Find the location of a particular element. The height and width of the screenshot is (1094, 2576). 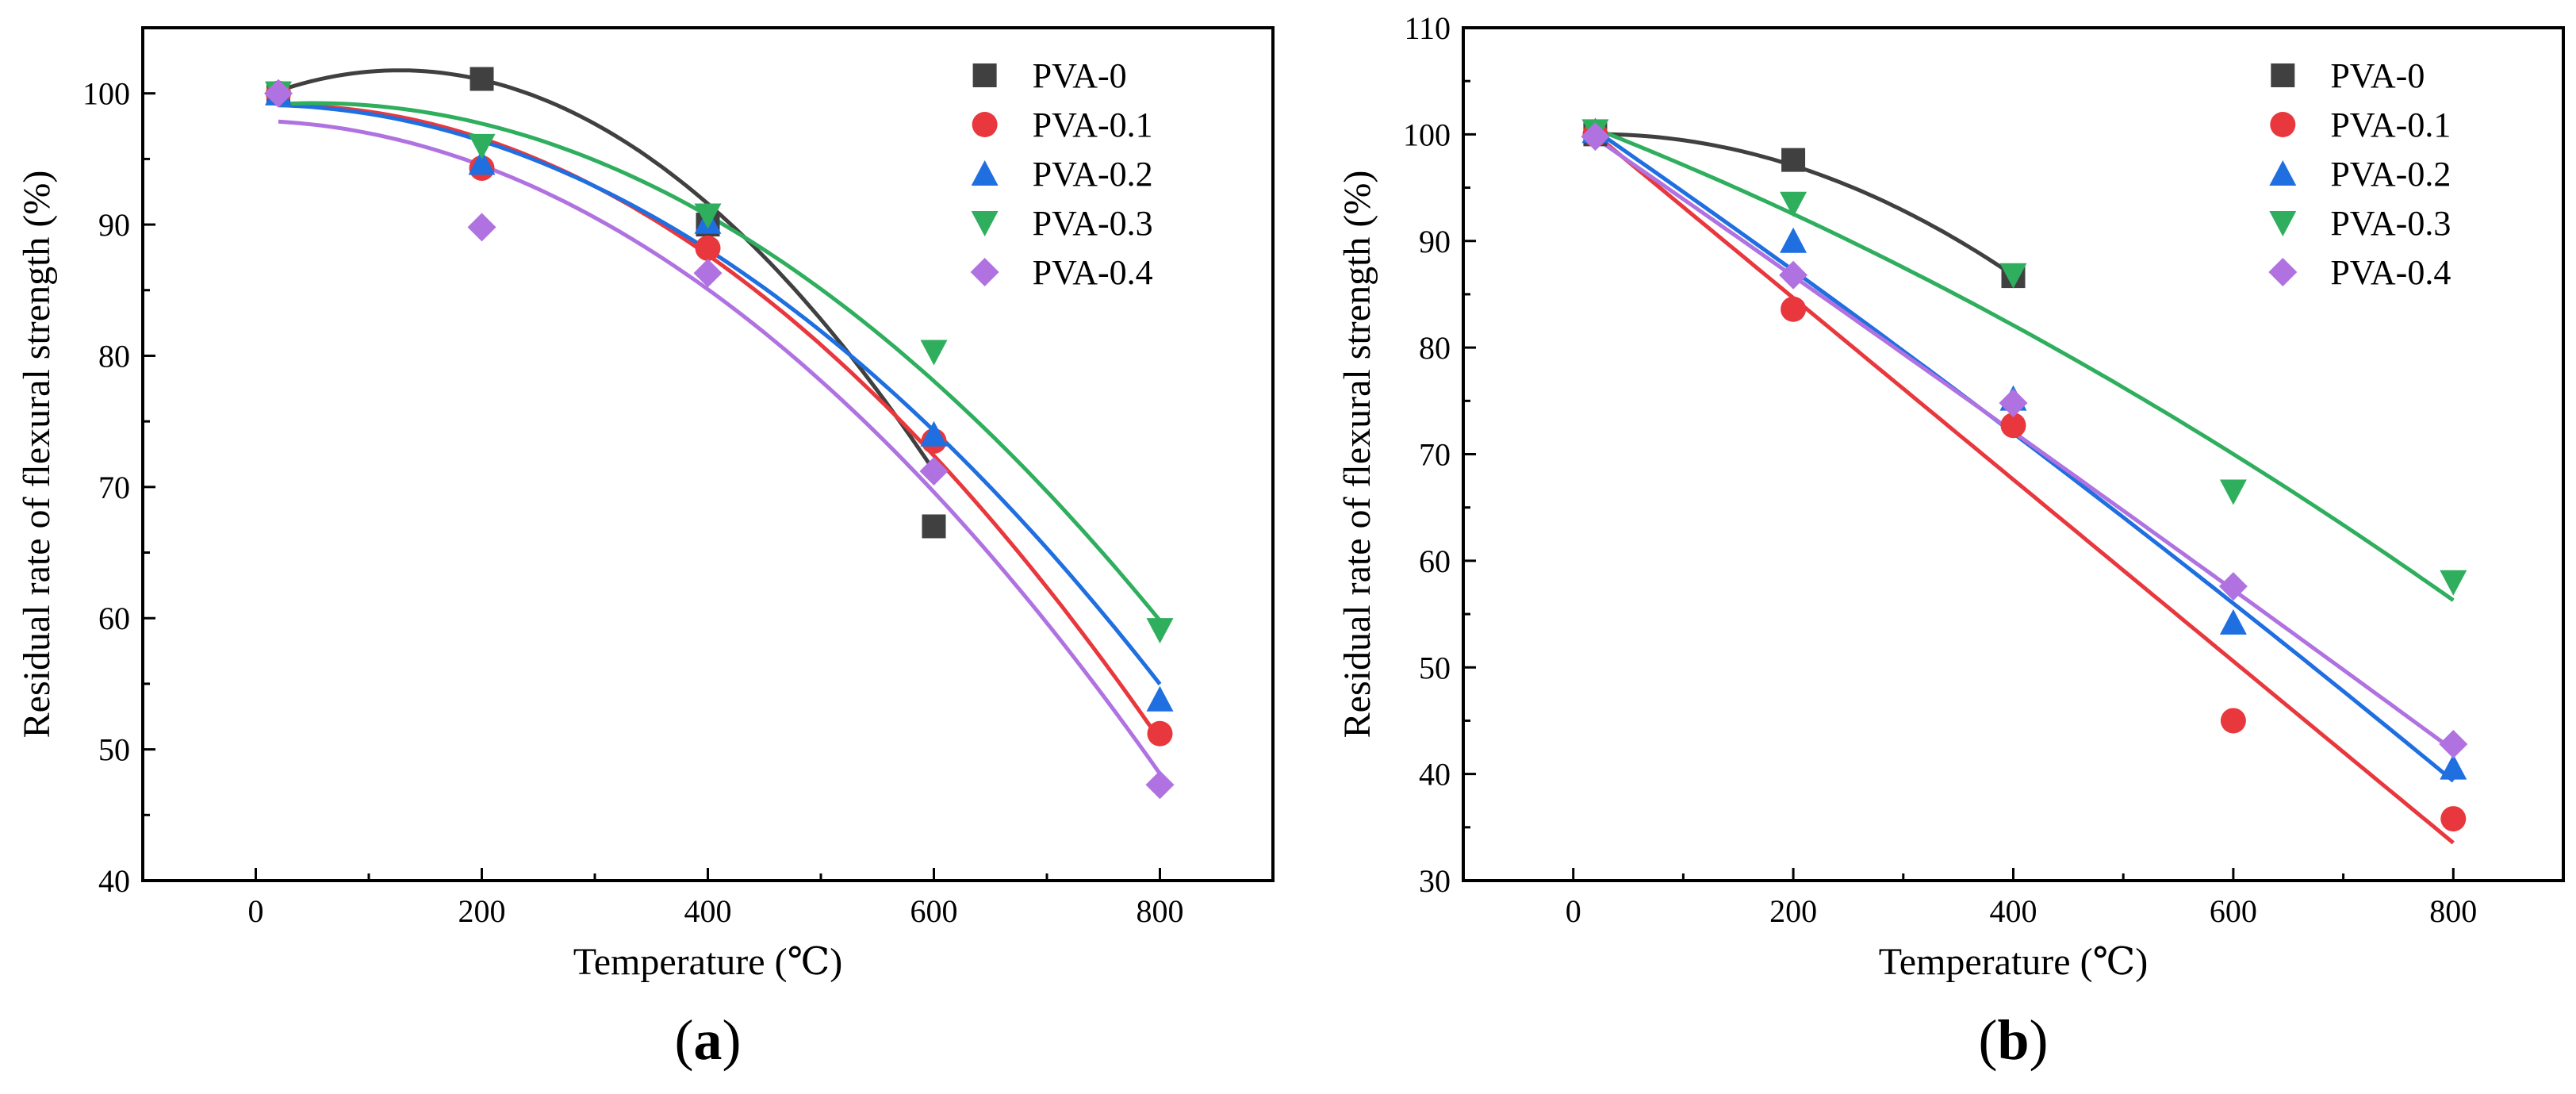

fit-line-PVA-0.3 is located at coordinates (2025, 364).